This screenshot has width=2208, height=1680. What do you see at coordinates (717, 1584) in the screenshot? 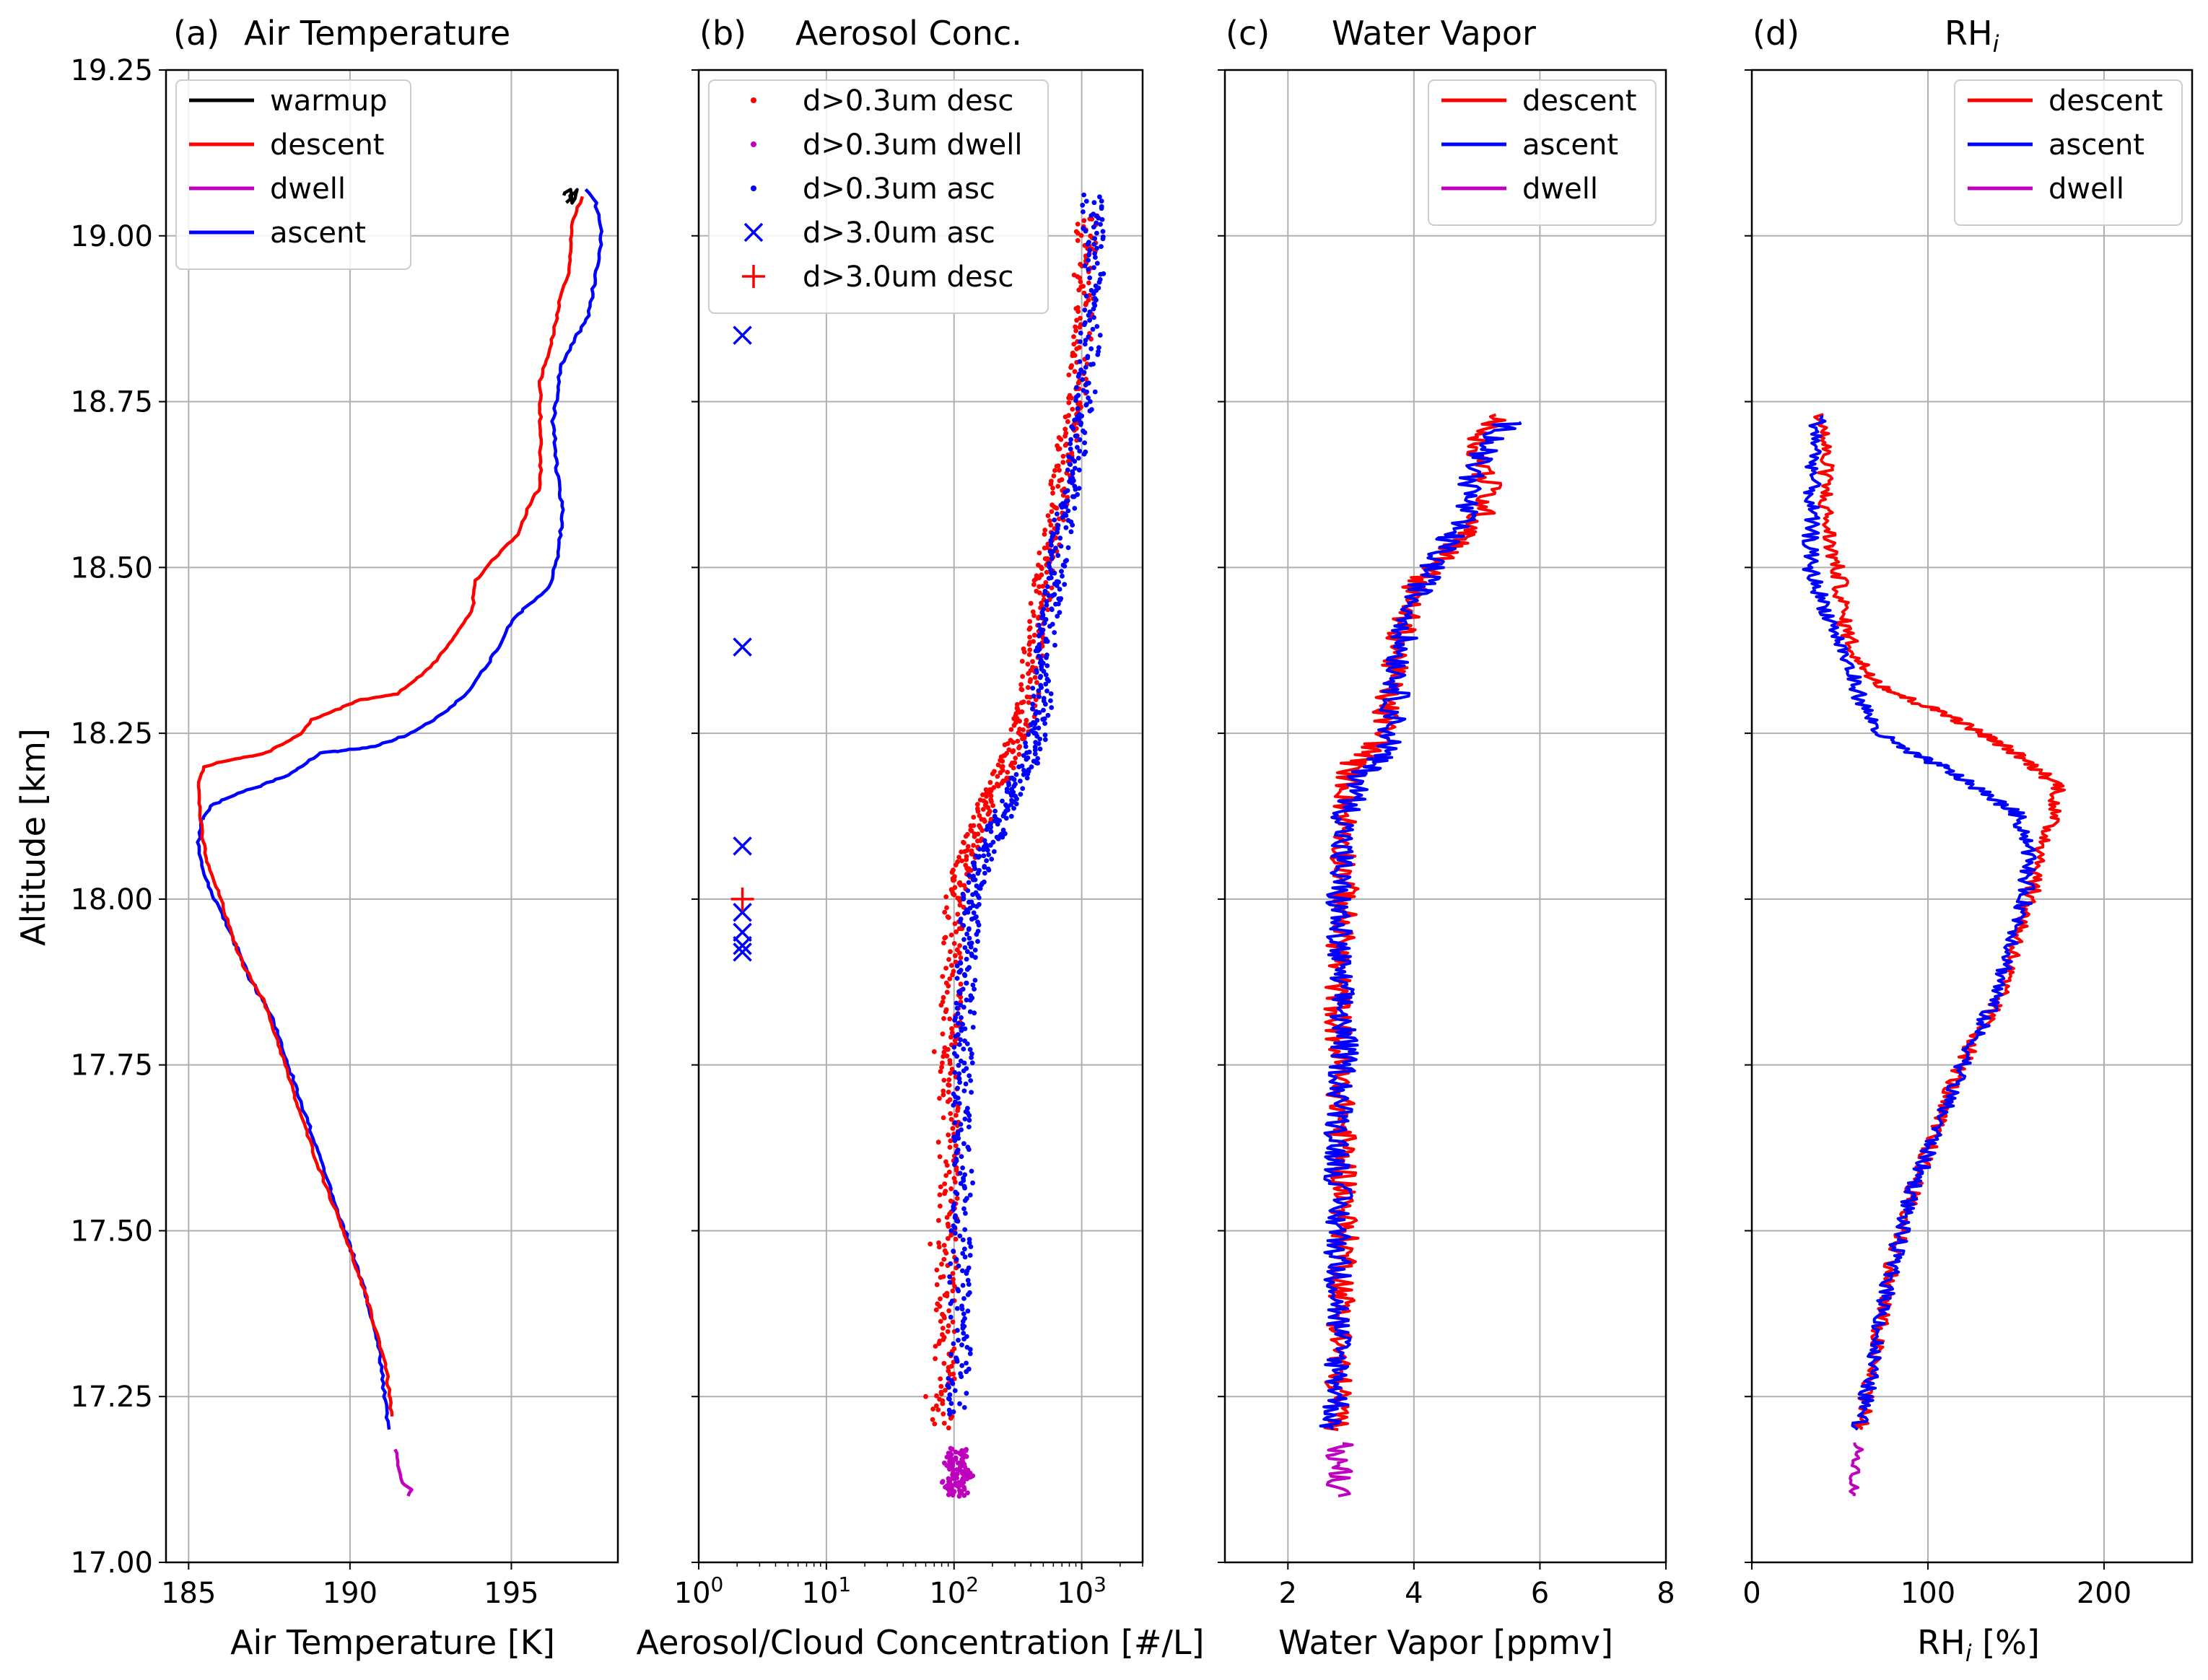
I see `x-tick-label-exponent: 0` at bounding box center [717, 1584].